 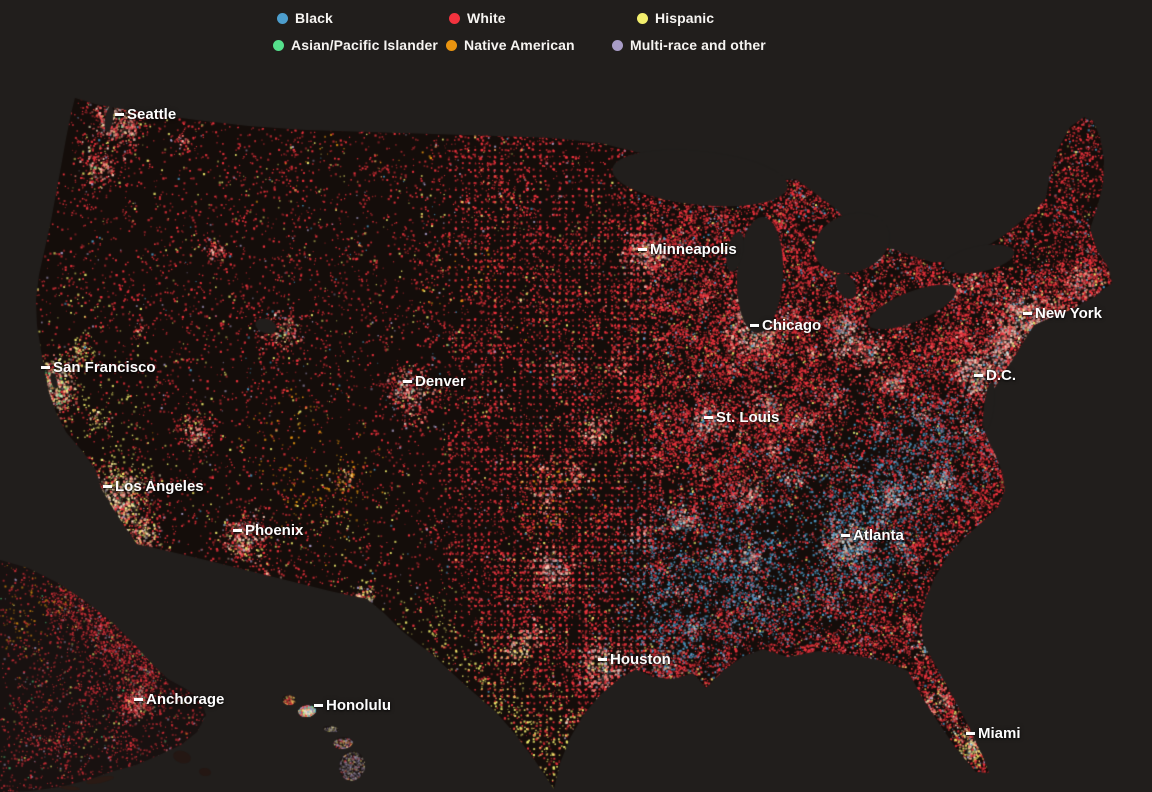 What do you see at coordinates (274, 530) in the screenshot?
I see `city-name: Phoenix` at bounding box center [274, 530].